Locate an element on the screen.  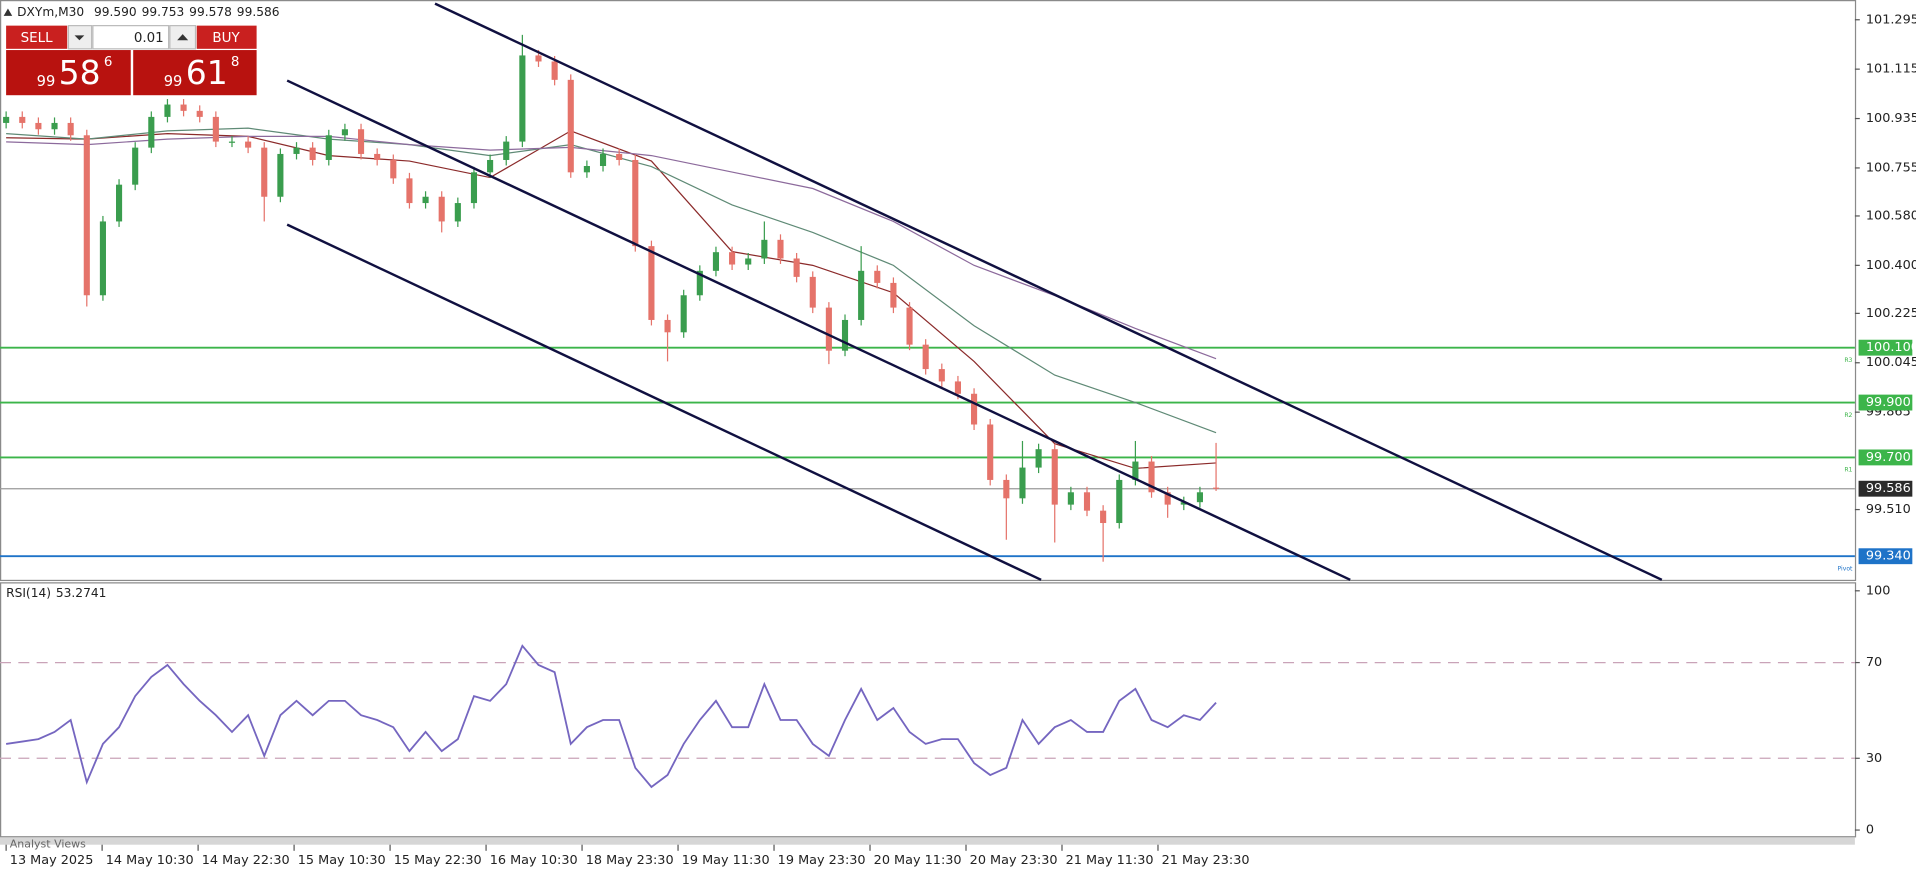
y-tick-label: 100.225 is located at coordinates (1891, 313).